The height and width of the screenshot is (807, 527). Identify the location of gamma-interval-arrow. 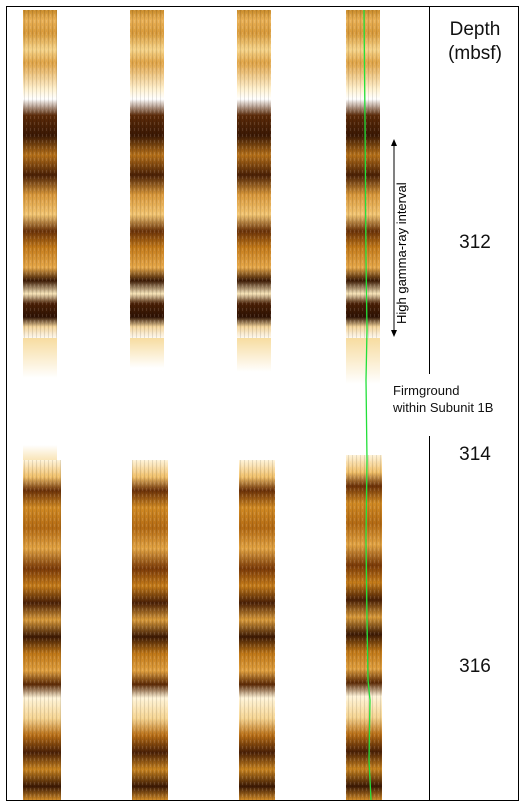
(394, 238).